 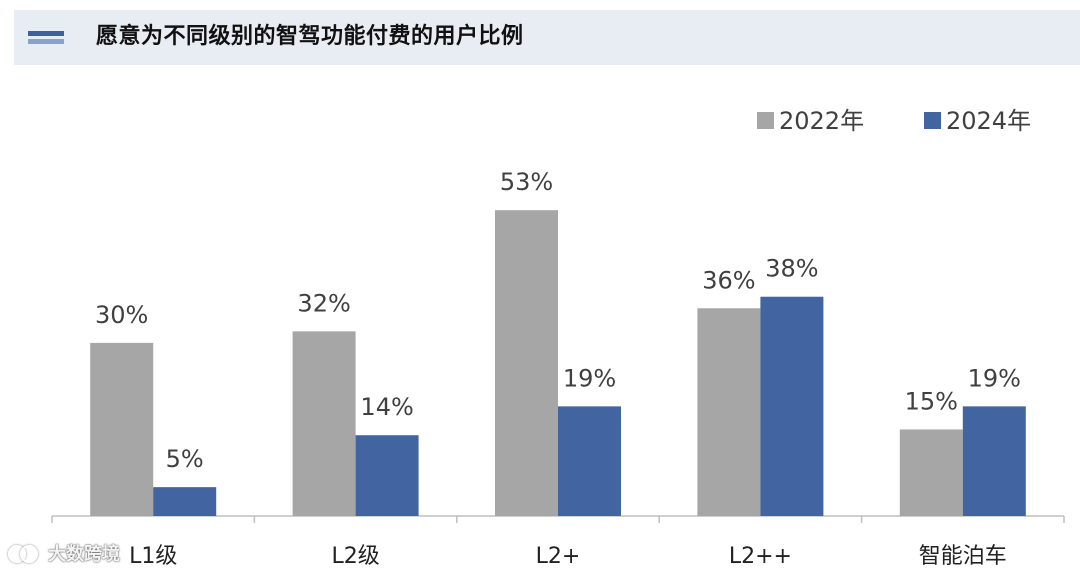 What do you see at coordinates (760, 556) in the screenshot?
I see `x-tick-label: L2++` at bounding box center [760, 556].